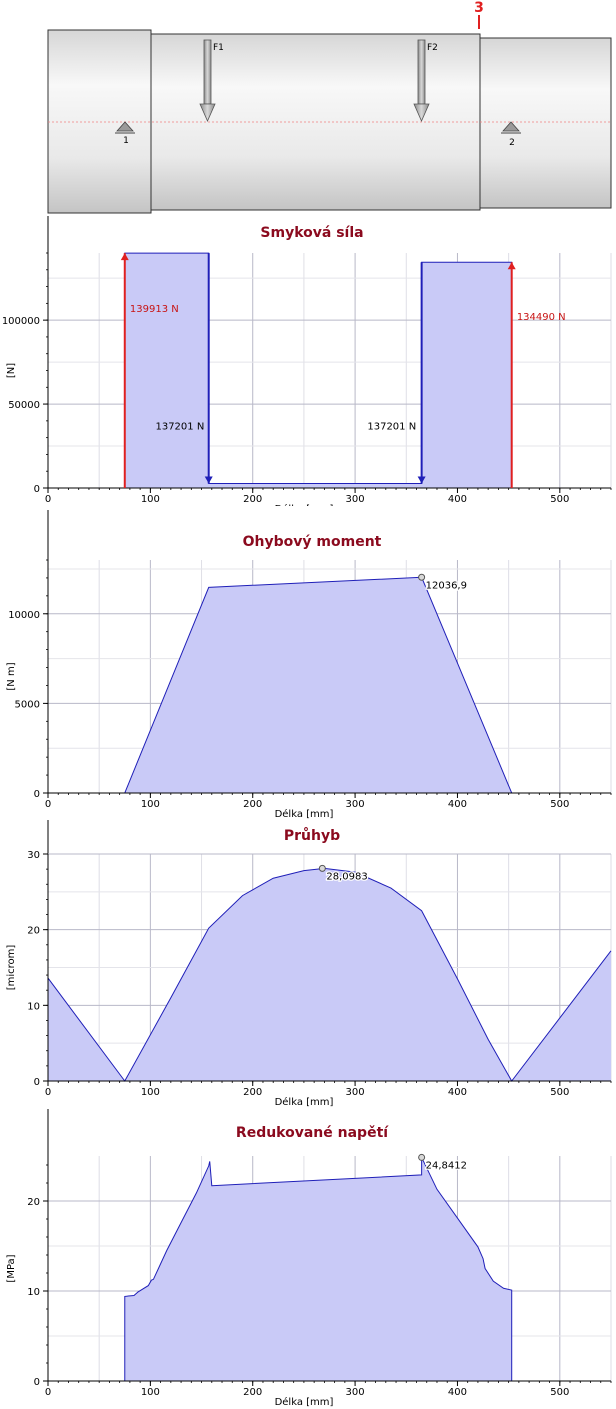  What do you see at coordinates (446, 1165) in the screenshot?
I see `peak-value-label: 24,8412` at bounding box center [446, 1165].